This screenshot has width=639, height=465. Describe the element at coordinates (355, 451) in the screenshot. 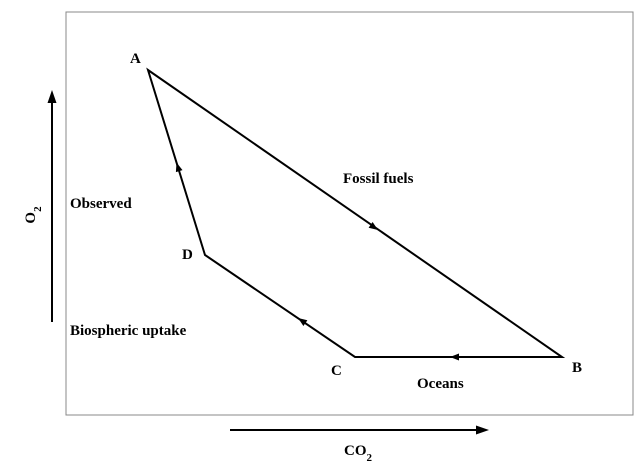

I see `label-base: CO` at that location.